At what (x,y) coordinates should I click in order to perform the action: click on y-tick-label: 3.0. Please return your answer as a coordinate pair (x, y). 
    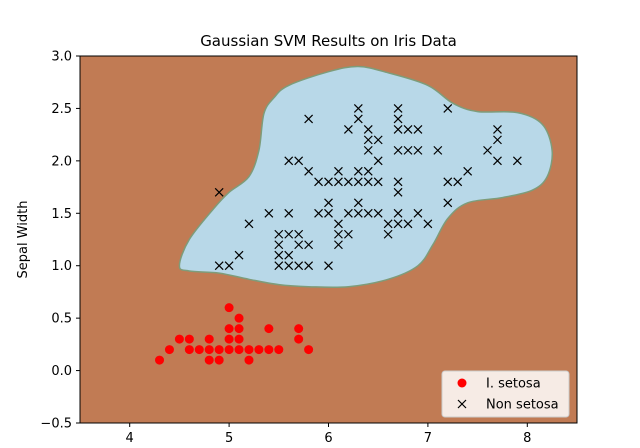
    Looking at the image, I should click on (61, 57).